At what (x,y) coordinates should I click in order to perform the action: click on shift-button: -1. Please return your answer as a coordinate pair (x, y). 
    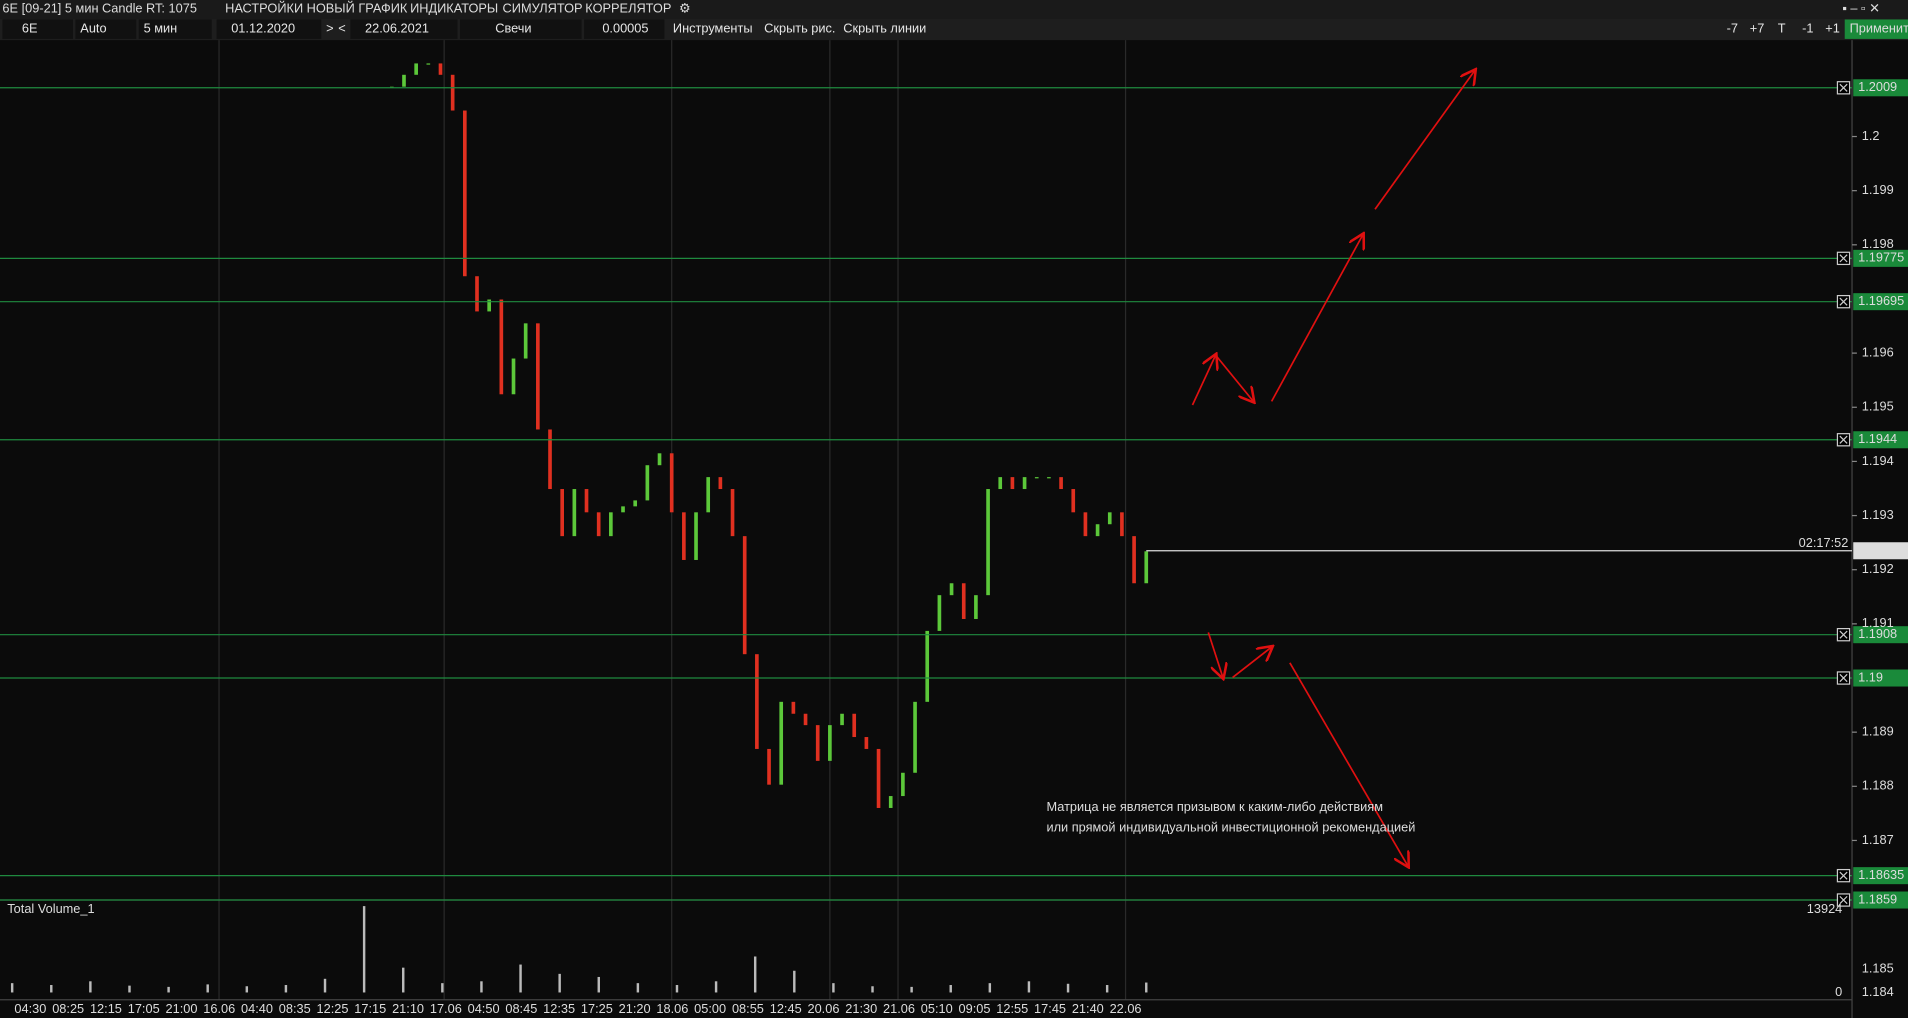
    Looking at the image, I should click on (1807, 28).